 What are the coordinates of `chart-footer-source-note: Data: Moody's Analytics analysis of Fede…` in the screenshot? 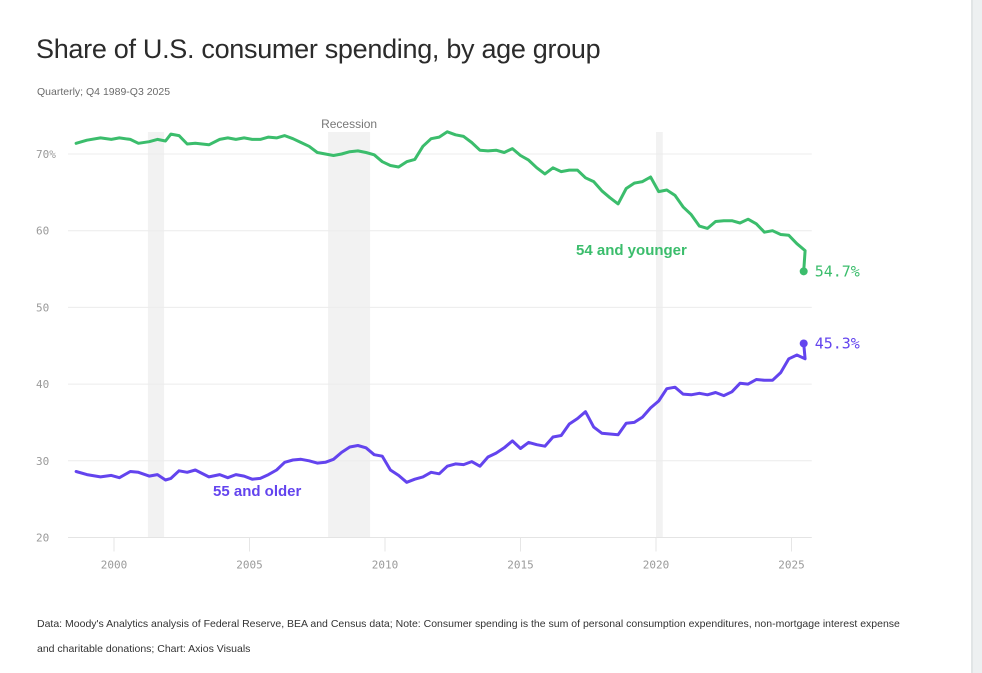 It's located at (468, 636).